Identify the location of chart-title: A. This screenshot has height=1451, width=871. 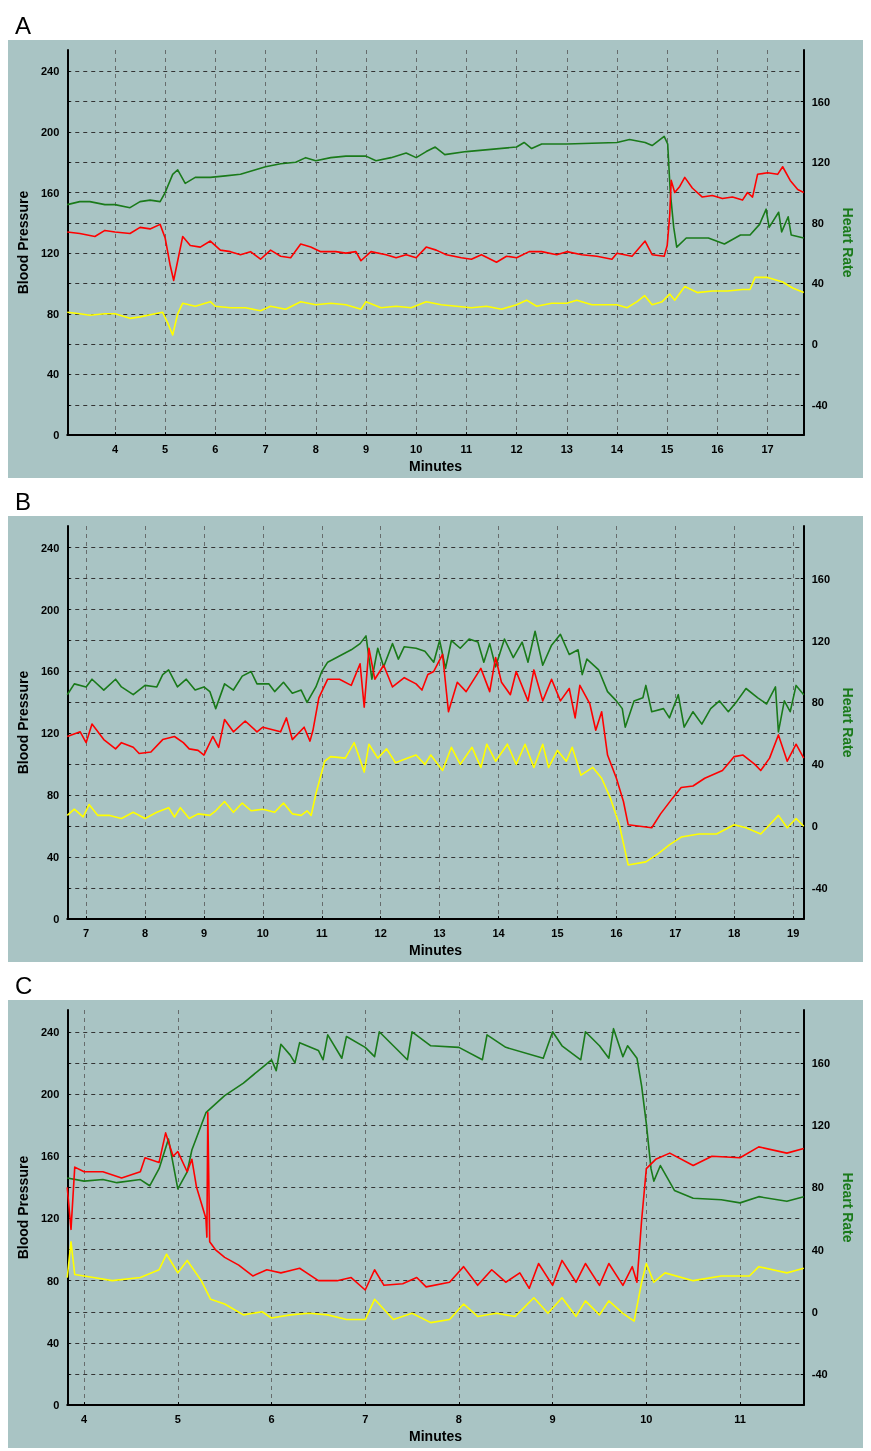
(23, 25).